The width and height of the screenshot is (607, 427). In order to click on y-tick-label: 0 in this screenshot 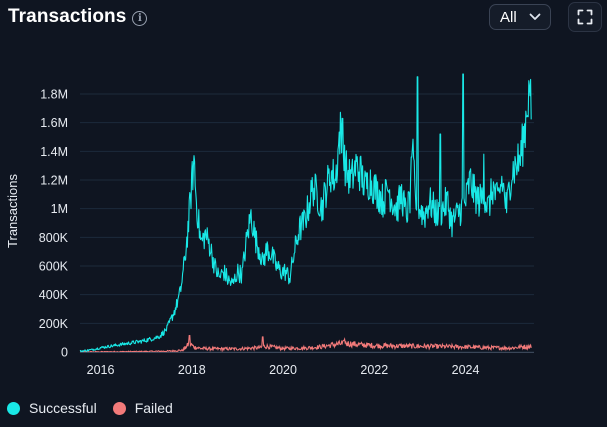, I will do `click(64, 353)`.